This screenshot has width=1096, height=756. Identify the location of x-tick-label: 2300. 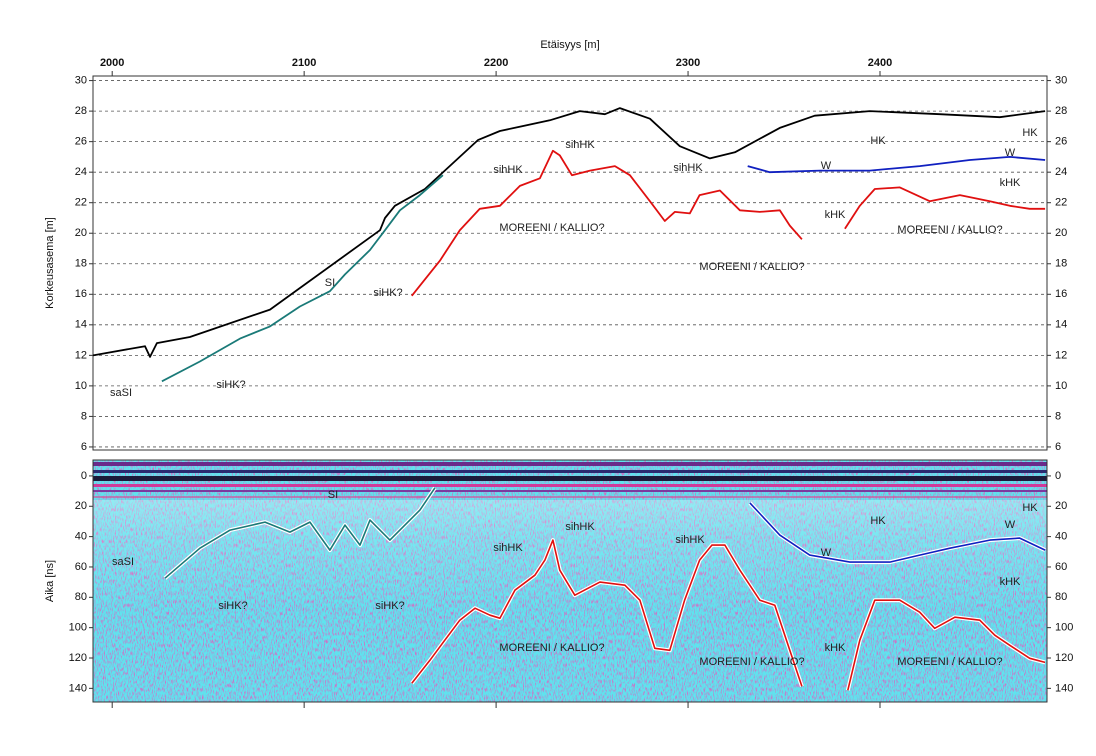
(688, 63).